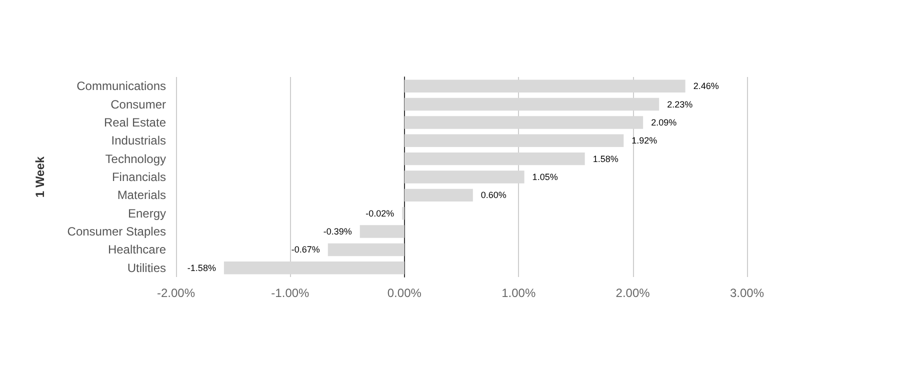 The height and width of the screenshot is (391, 924). Describe the element at coordinates (201, 267) in the screenshot. I see `data-label: -1.58%` at that location.